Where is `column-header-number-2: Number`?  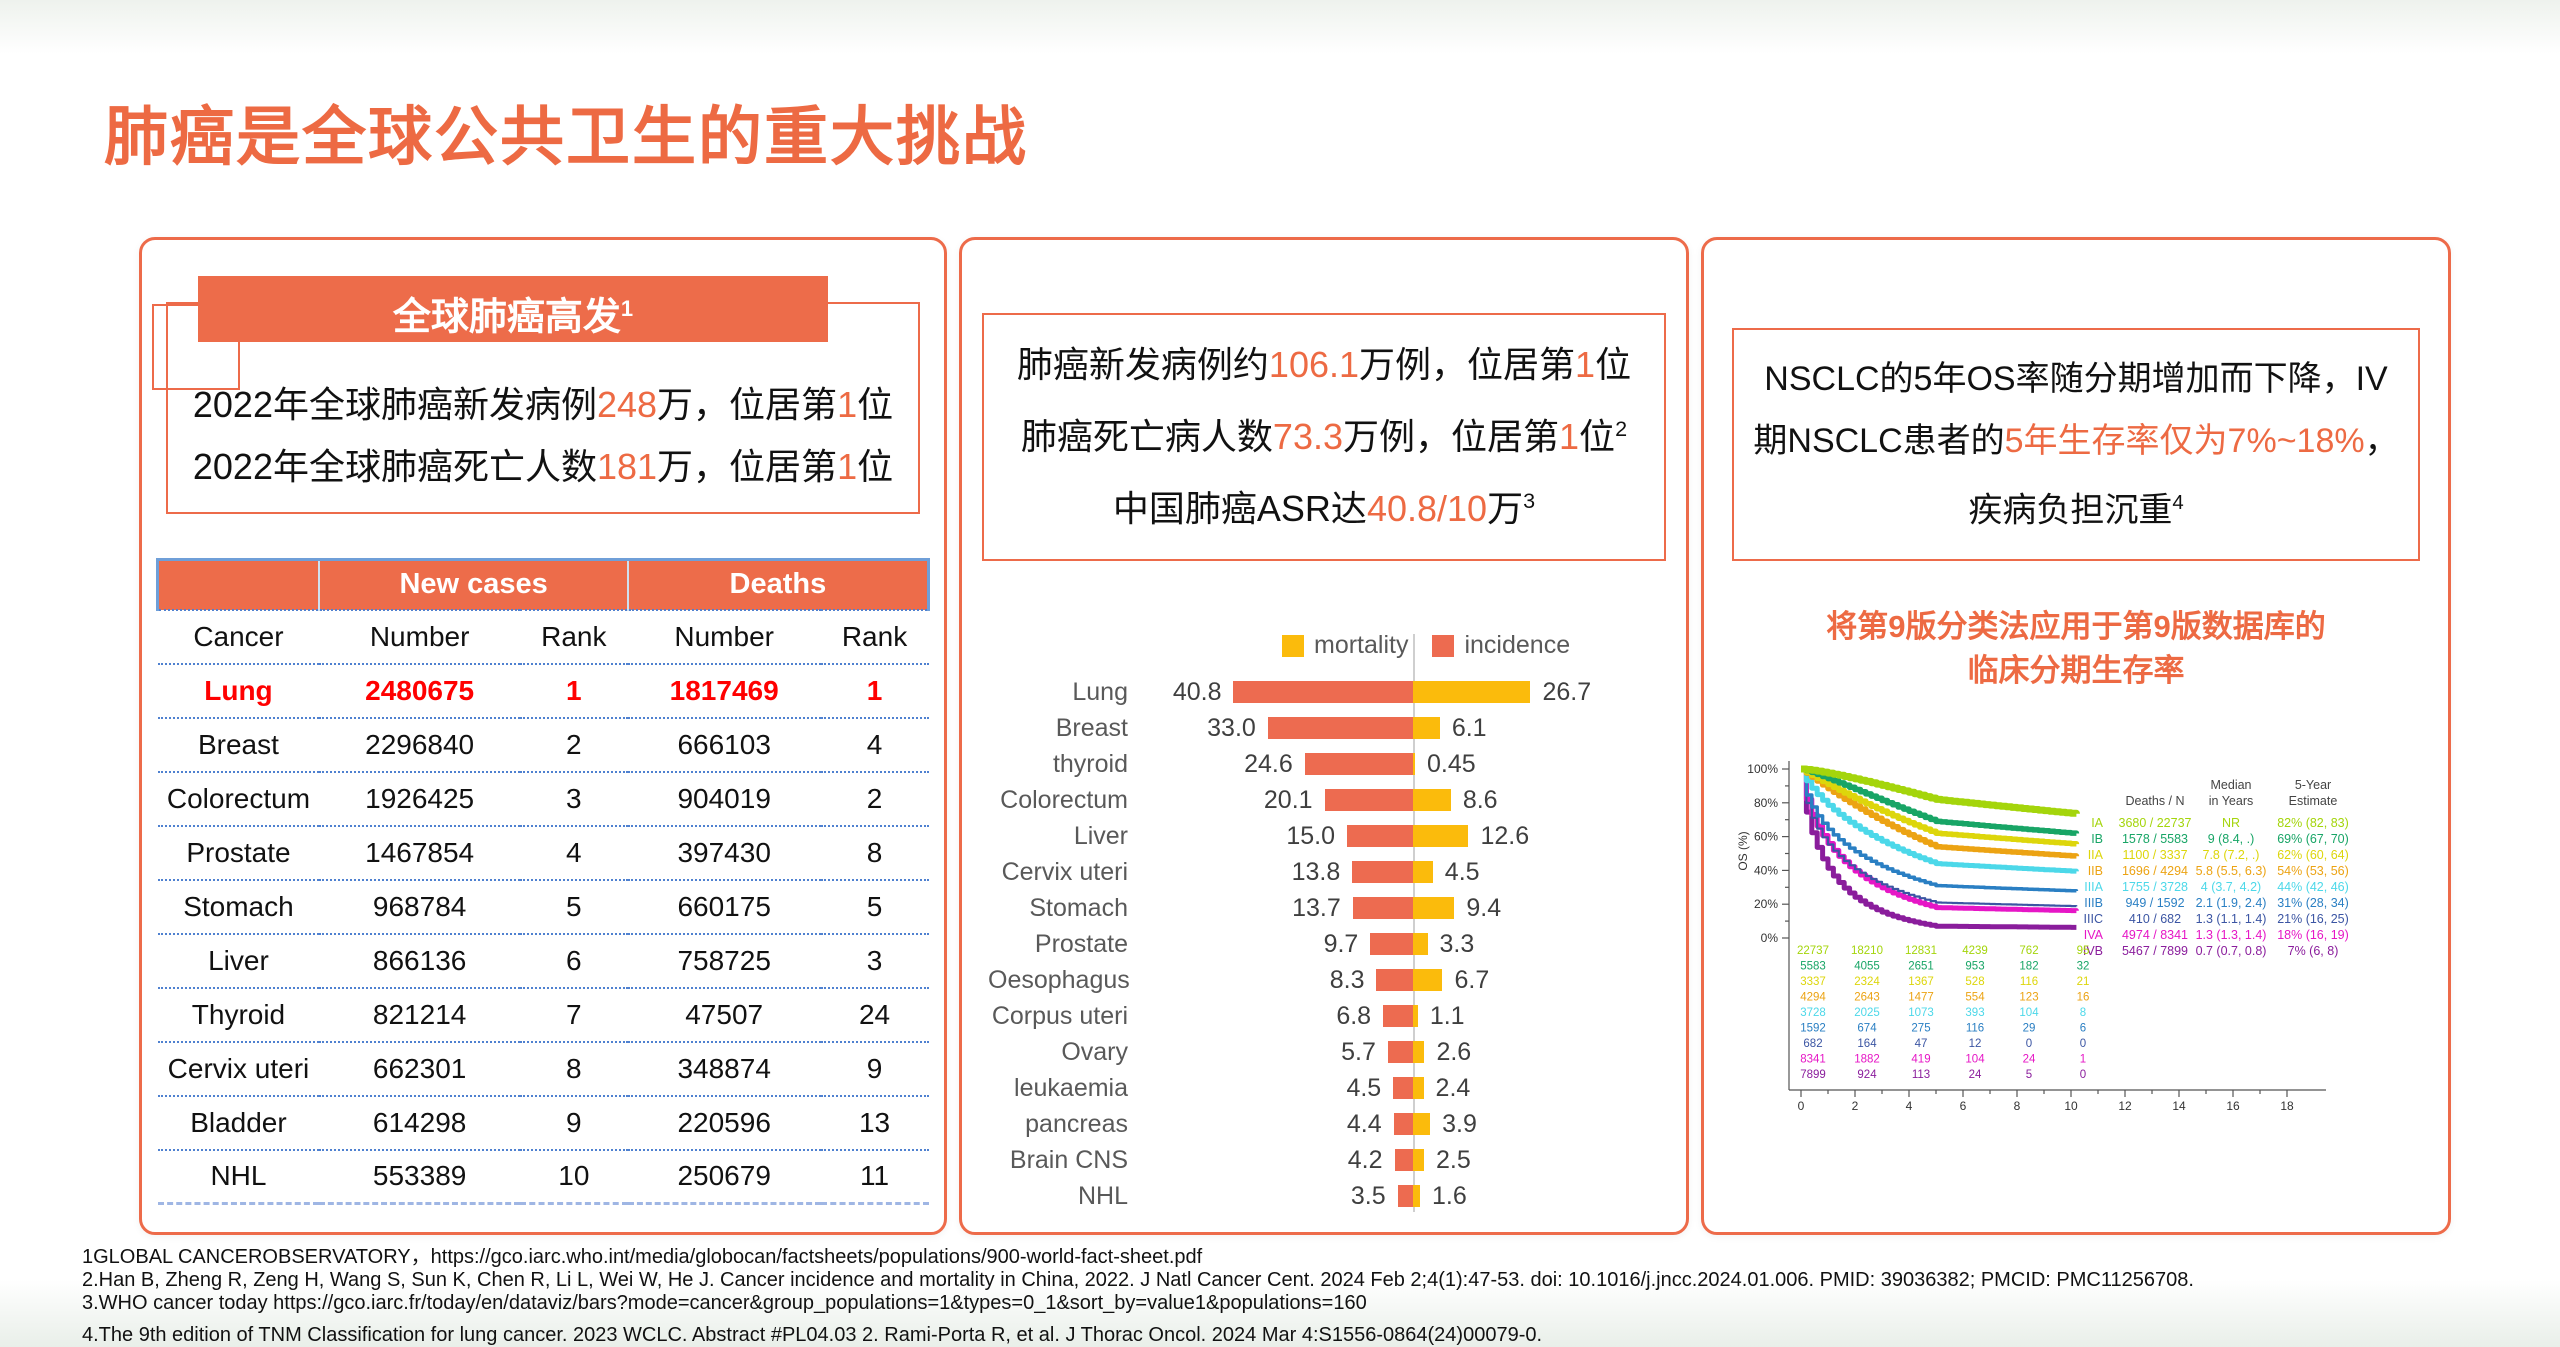 column-header-number-2: Number is located at coordinates (724, 637).